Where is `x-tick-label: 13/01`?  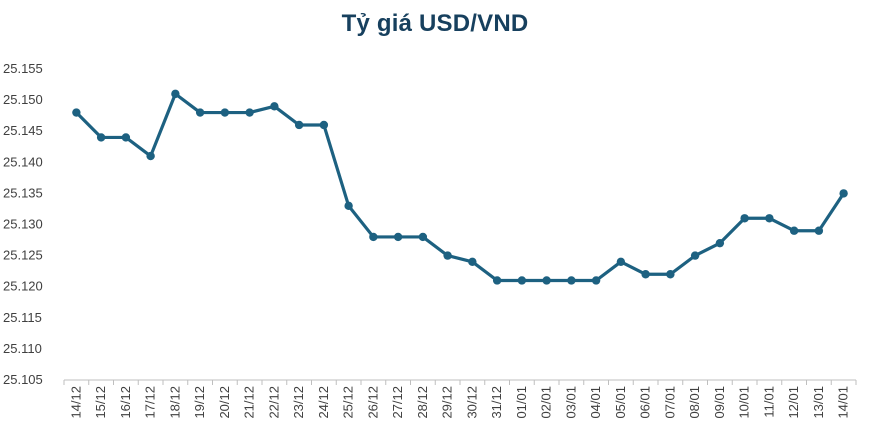 x-tick-label: 13/01 is located at coordinates (818, 402).